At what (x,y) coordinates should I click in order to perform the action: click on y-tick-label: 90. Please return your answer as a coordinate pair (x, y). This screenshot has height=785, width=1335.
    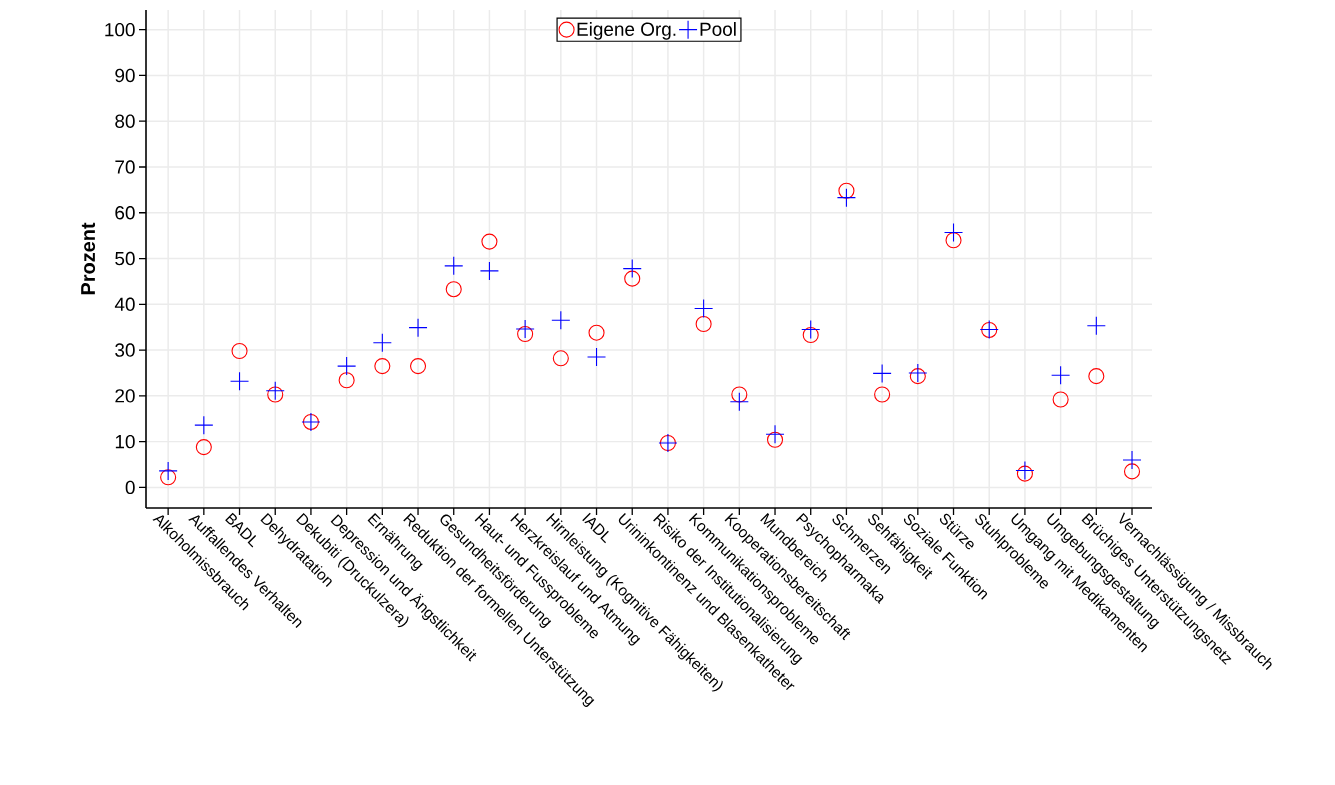
    Looking at the image, I should click on (125, 75).